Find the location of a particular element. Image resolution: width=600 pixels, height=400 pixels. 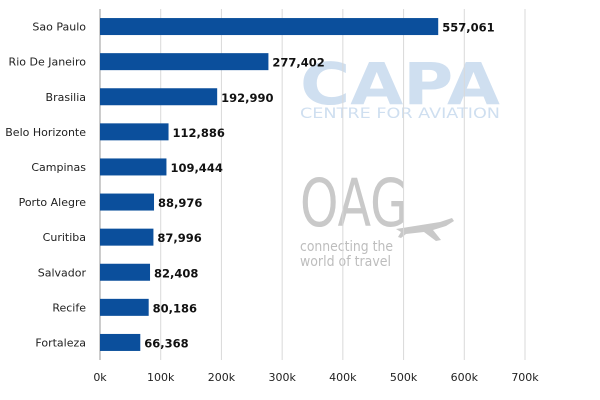

oag-tagline-line2: world of travel is located at coordinates (345, 262).